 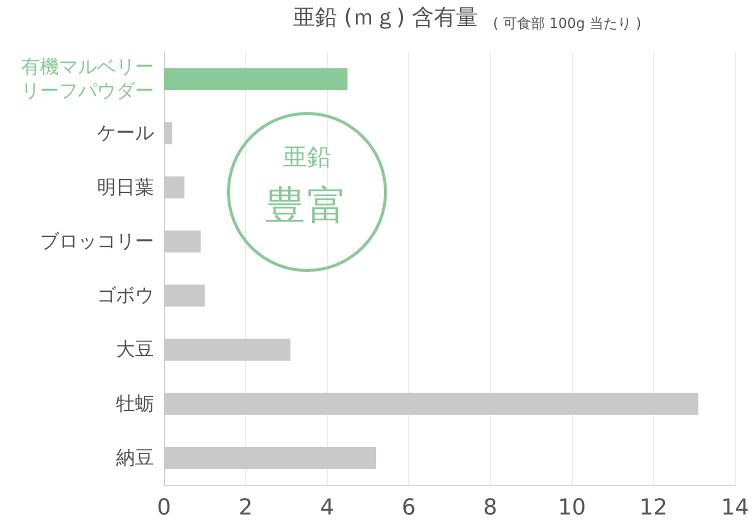 I want to click on bar, so click(x=256, y=79).